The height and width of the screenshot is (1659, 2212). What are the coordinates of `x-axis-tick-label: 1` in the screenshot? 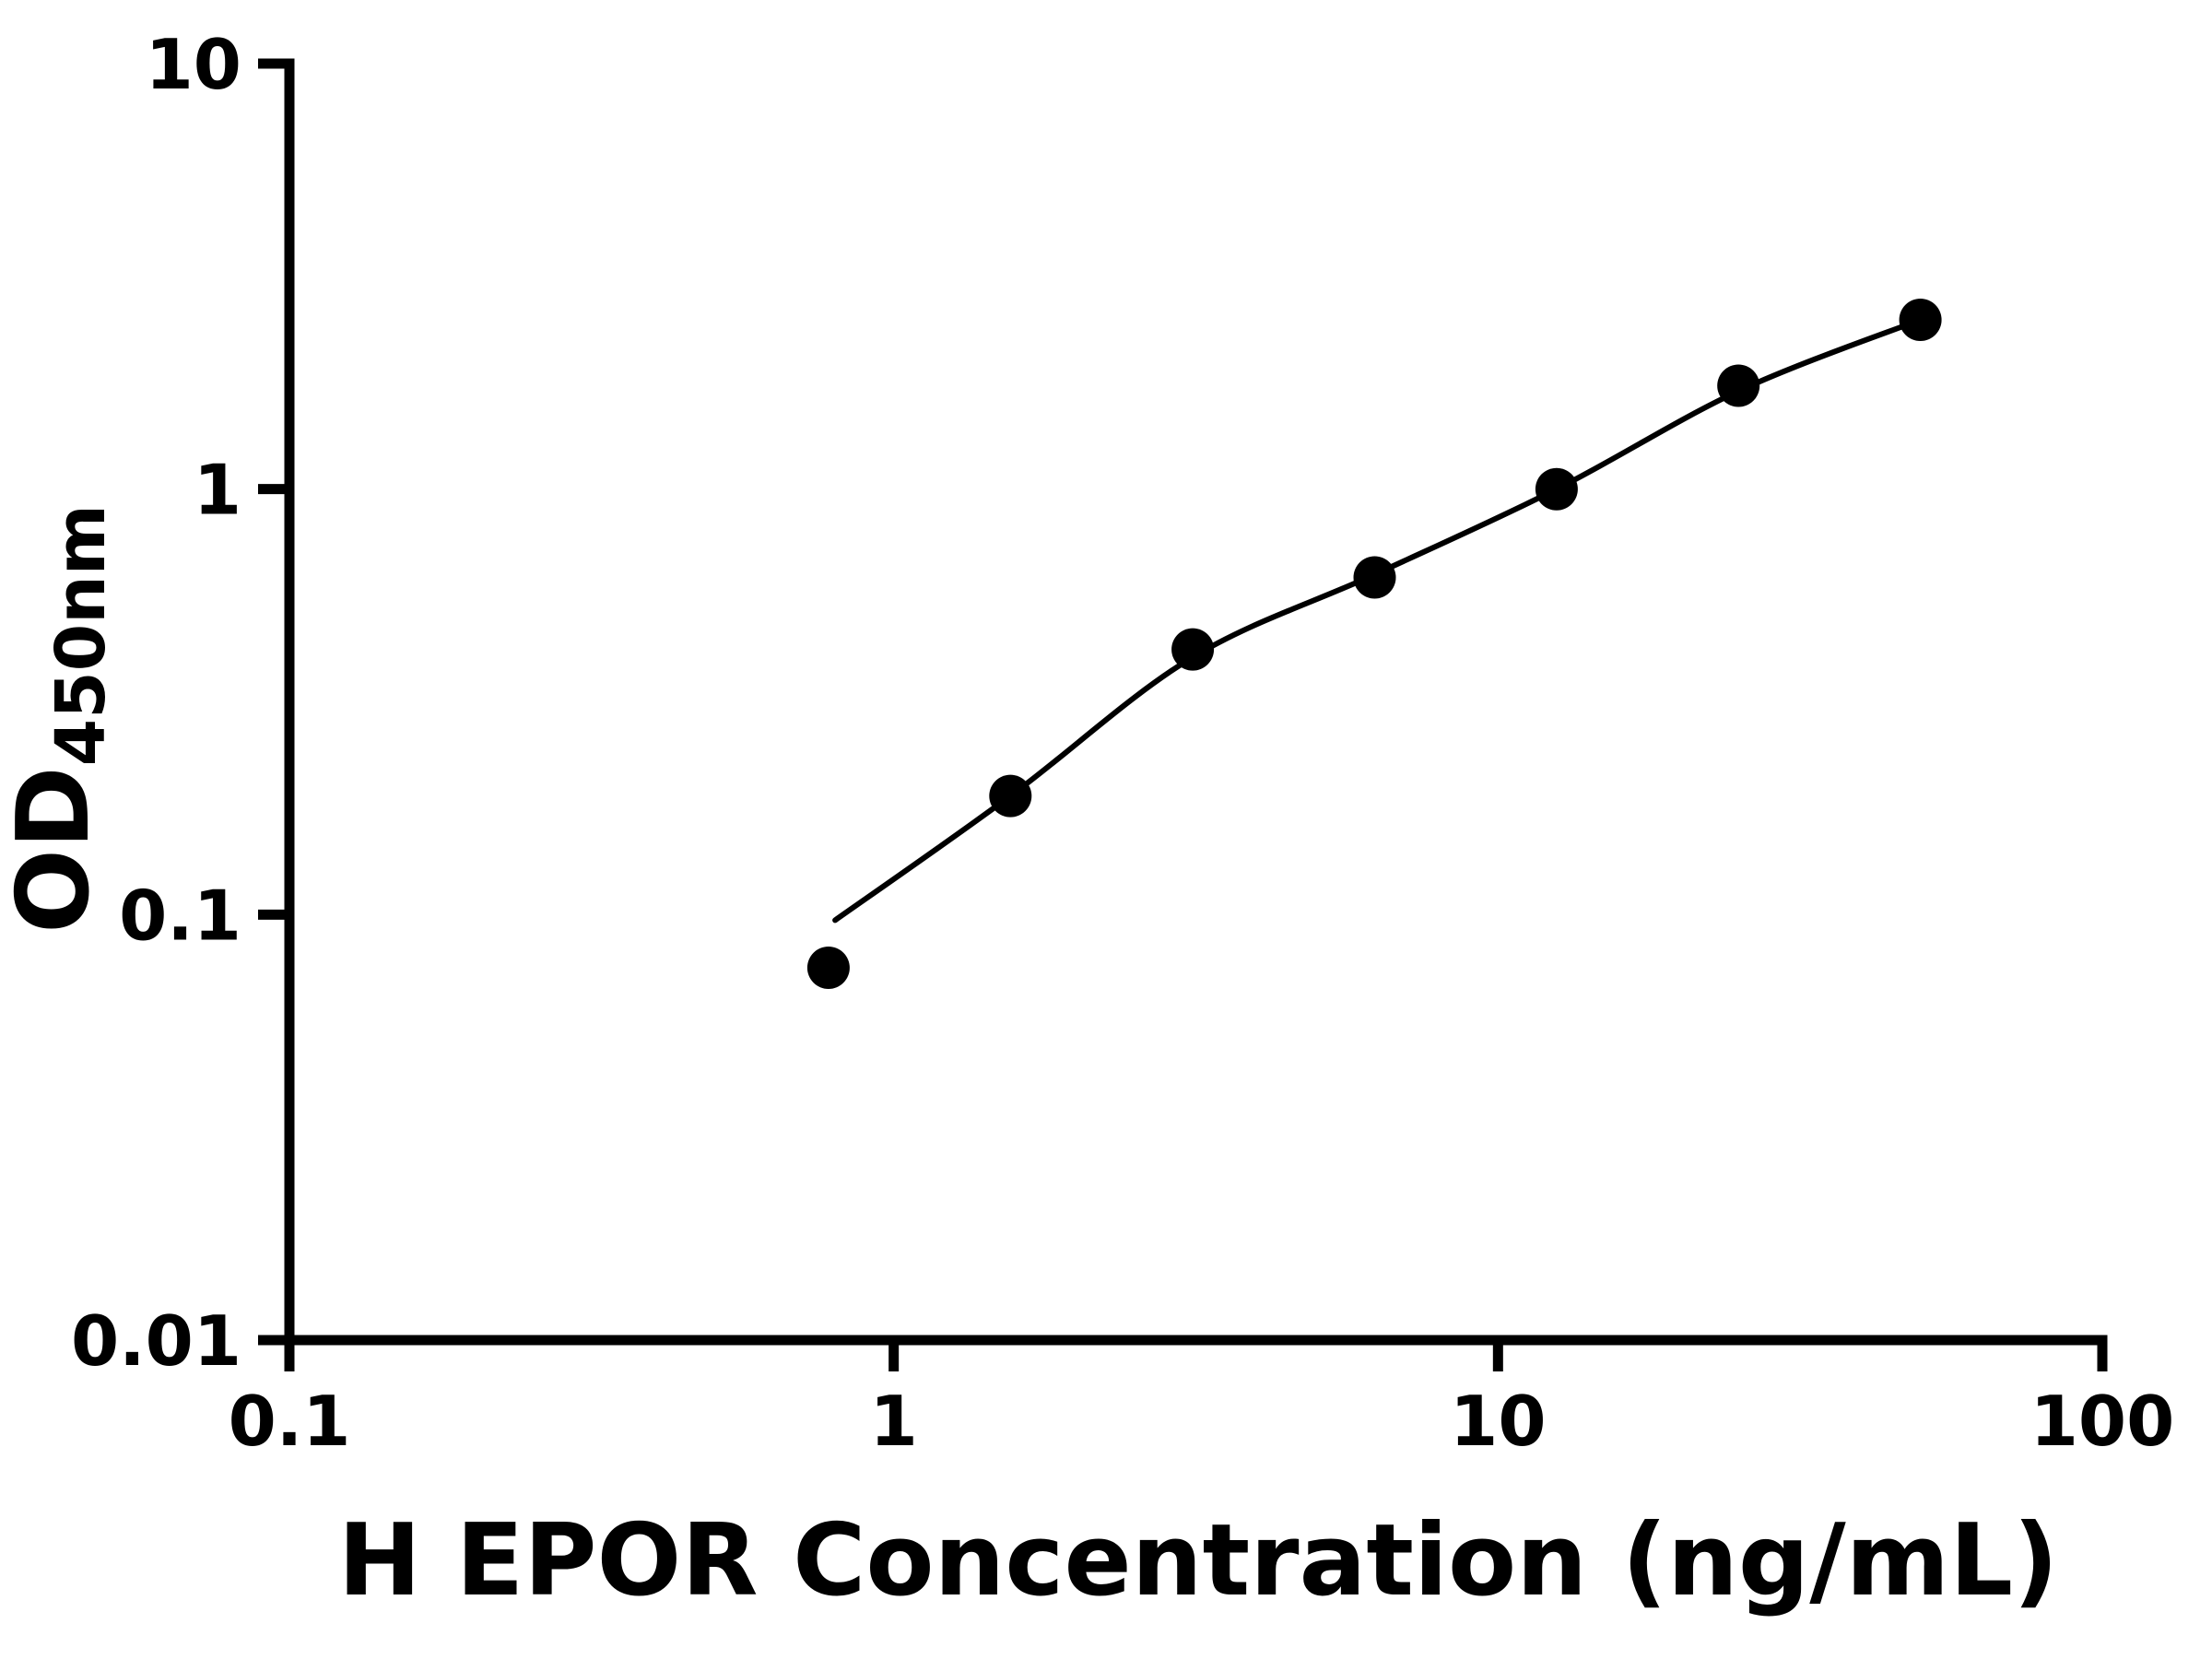 It's located at (894, 1421).